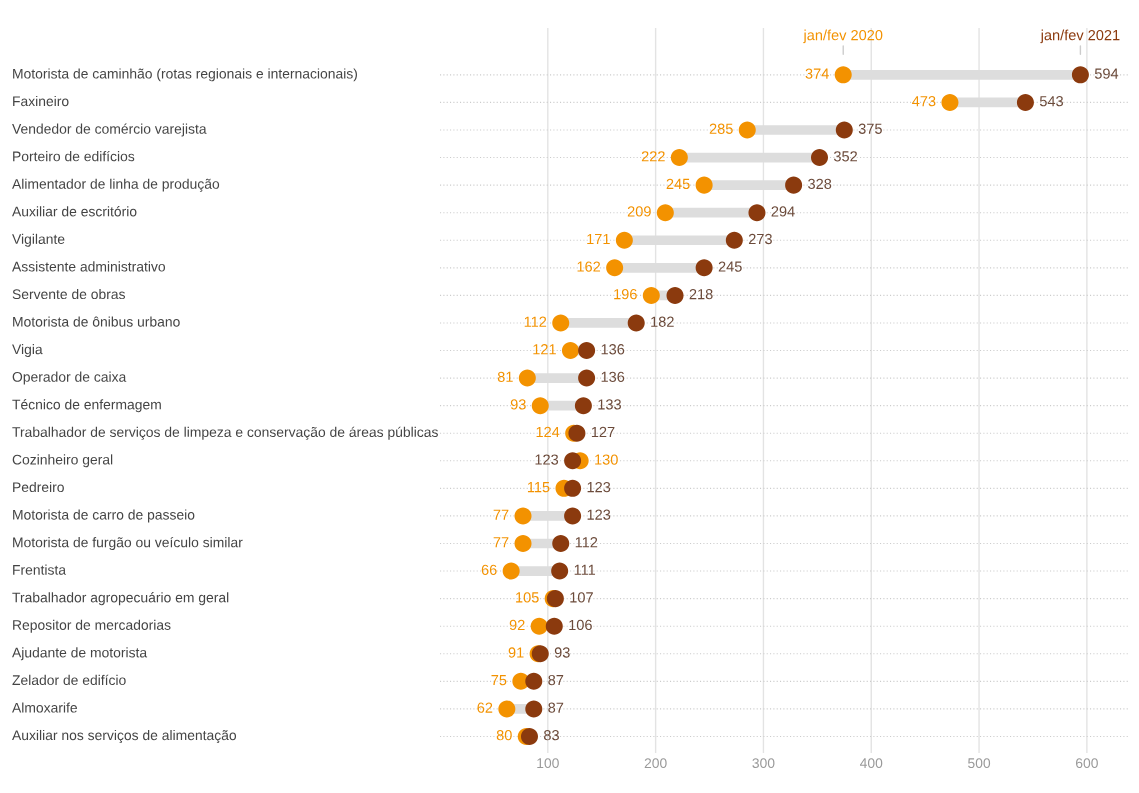  Describe the element at coordinates (41, 101) in the screenshot. I see `y-tick-label: Faxineiro` at that location.